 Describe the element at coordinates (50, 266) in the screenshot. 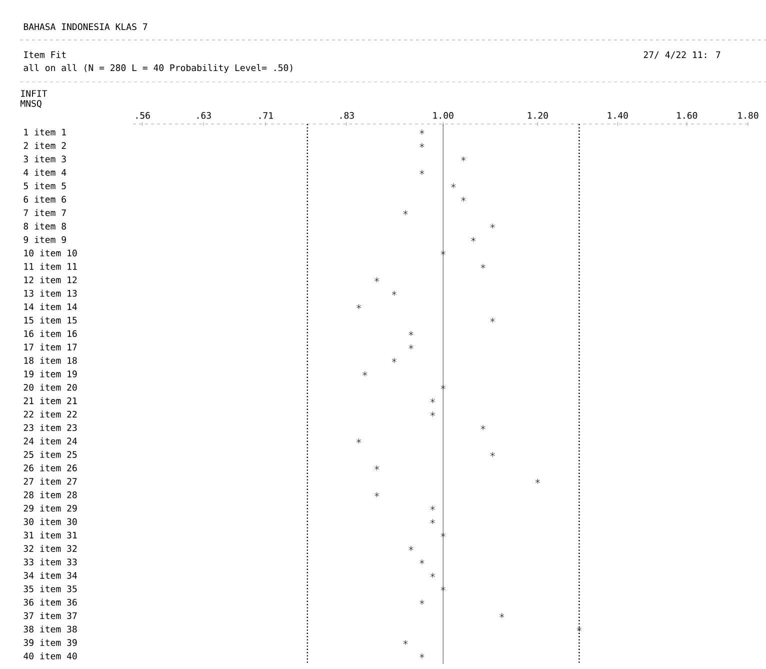

I see `y-tick-label: 11 item 11` at that location.